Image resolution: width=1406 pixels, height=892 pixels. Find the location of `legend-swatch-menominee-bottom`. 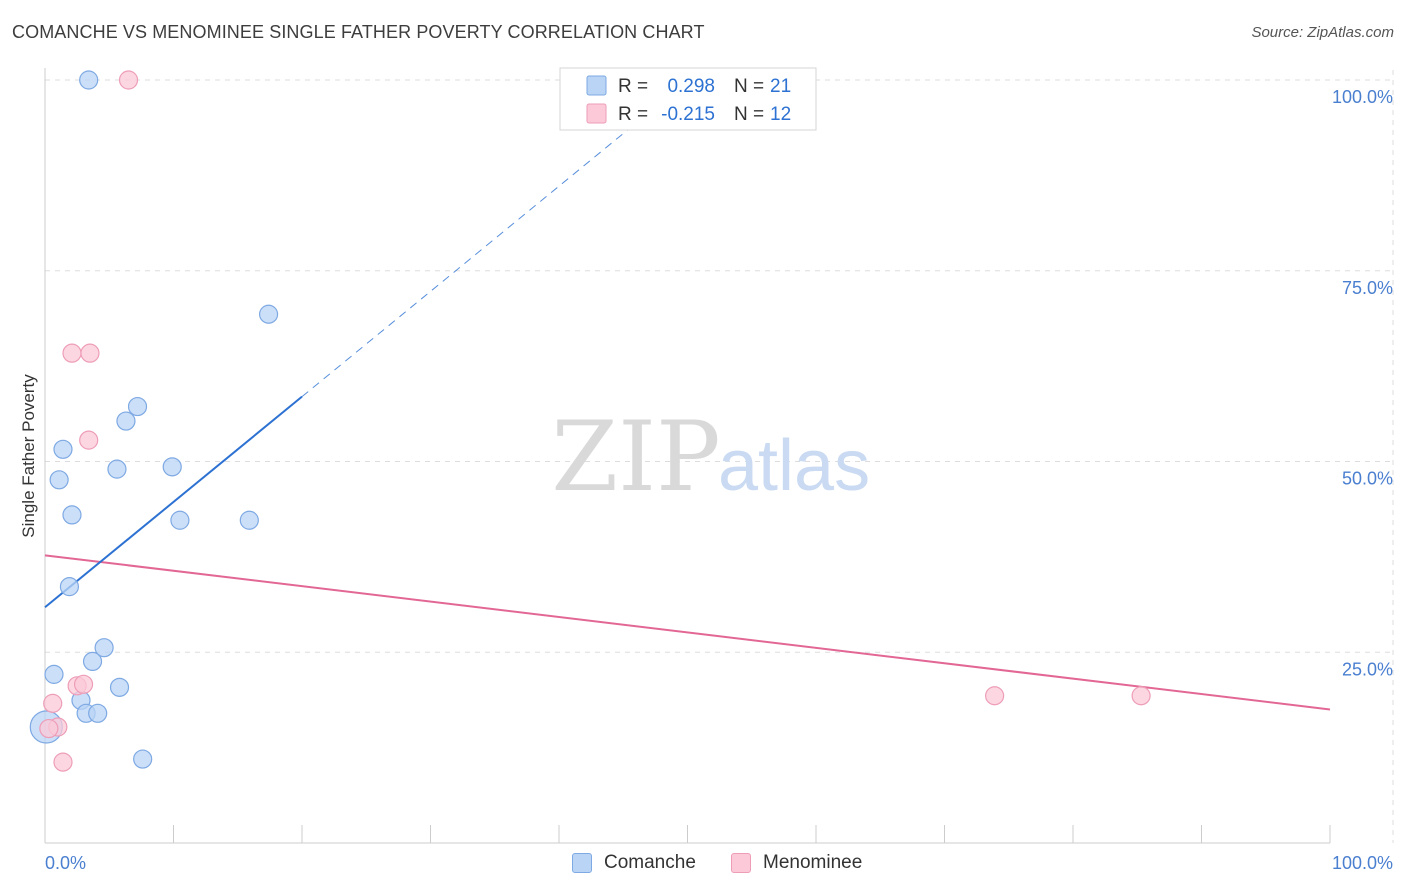

legend-swatch-menominee-bottom is located at coordinates (741, 863).